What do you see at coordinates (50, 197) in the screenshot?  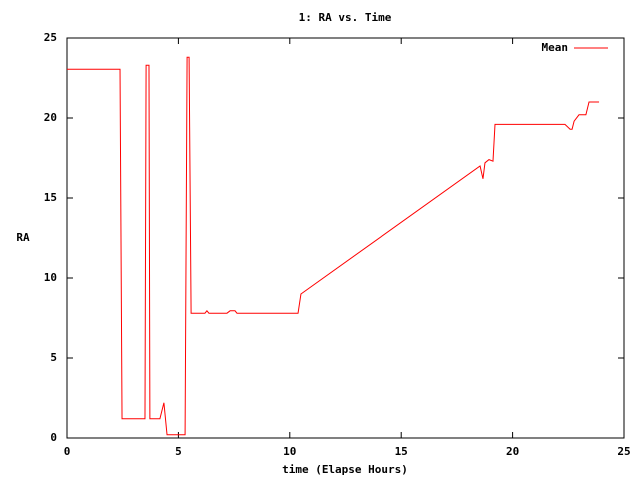 I see `y-tick-label: 15` at bounding box center [50, 197].